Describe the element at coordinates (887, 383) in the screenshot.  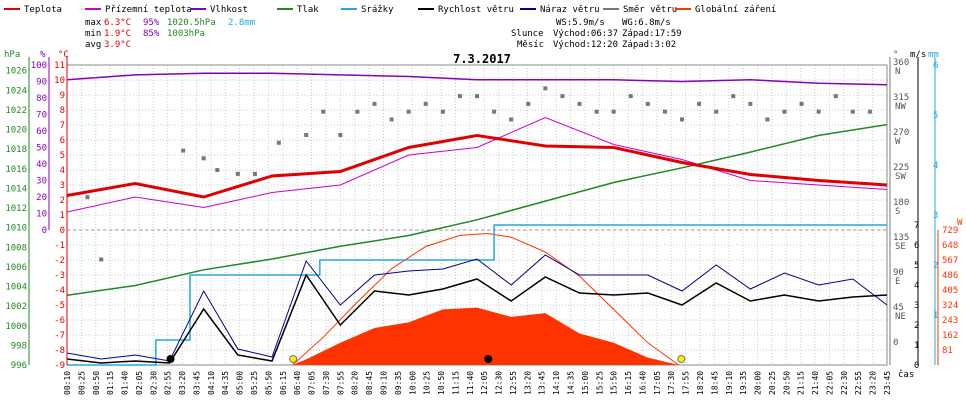
I see `x-tick-label-group: 23:45` at that location.